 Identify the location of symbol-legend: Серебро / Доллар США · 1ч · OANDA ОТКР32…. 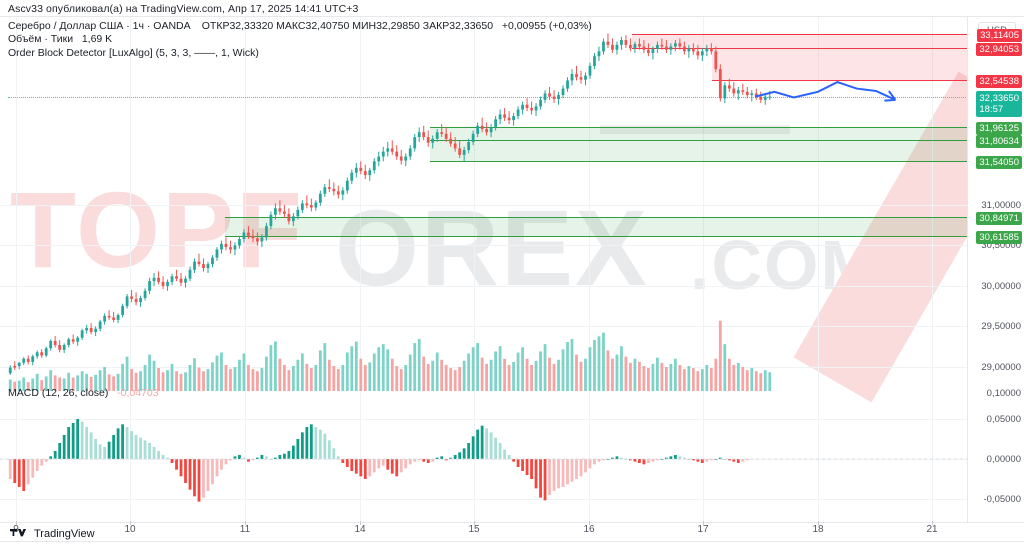
(300, 26).